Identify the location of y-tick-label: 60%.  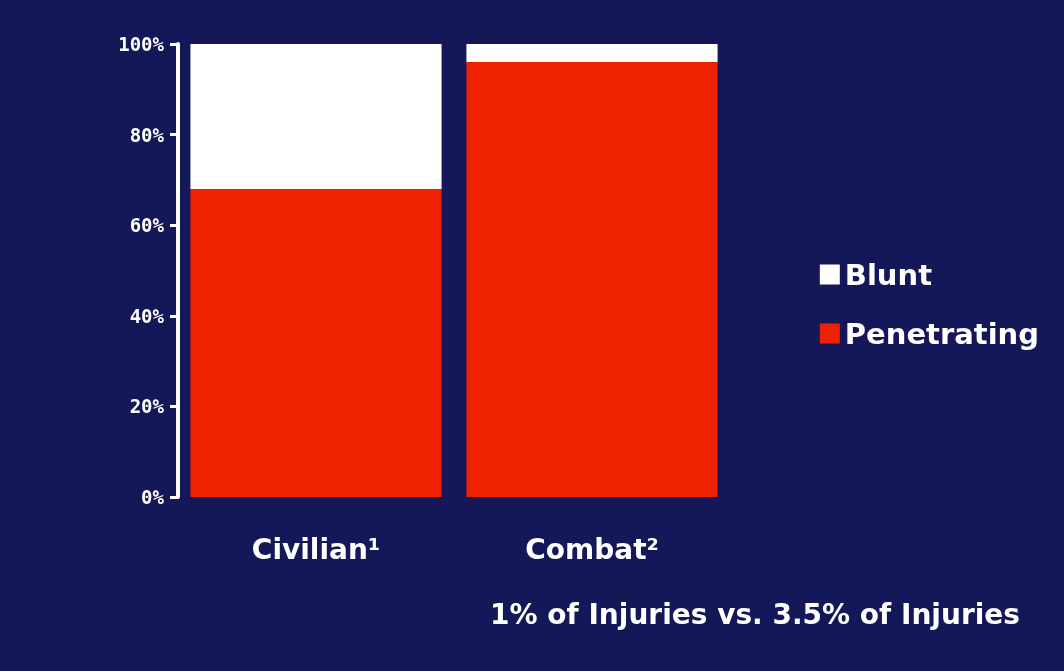
(147, 225).